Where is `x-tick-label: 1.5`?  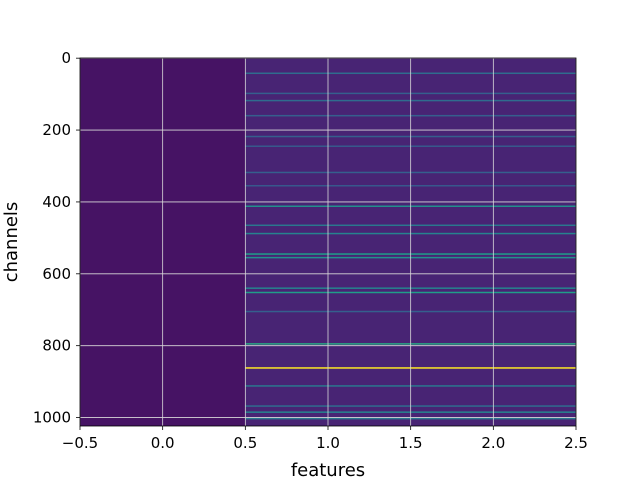
x-tick-label: 1.5 is located at coordinates (411, 443).